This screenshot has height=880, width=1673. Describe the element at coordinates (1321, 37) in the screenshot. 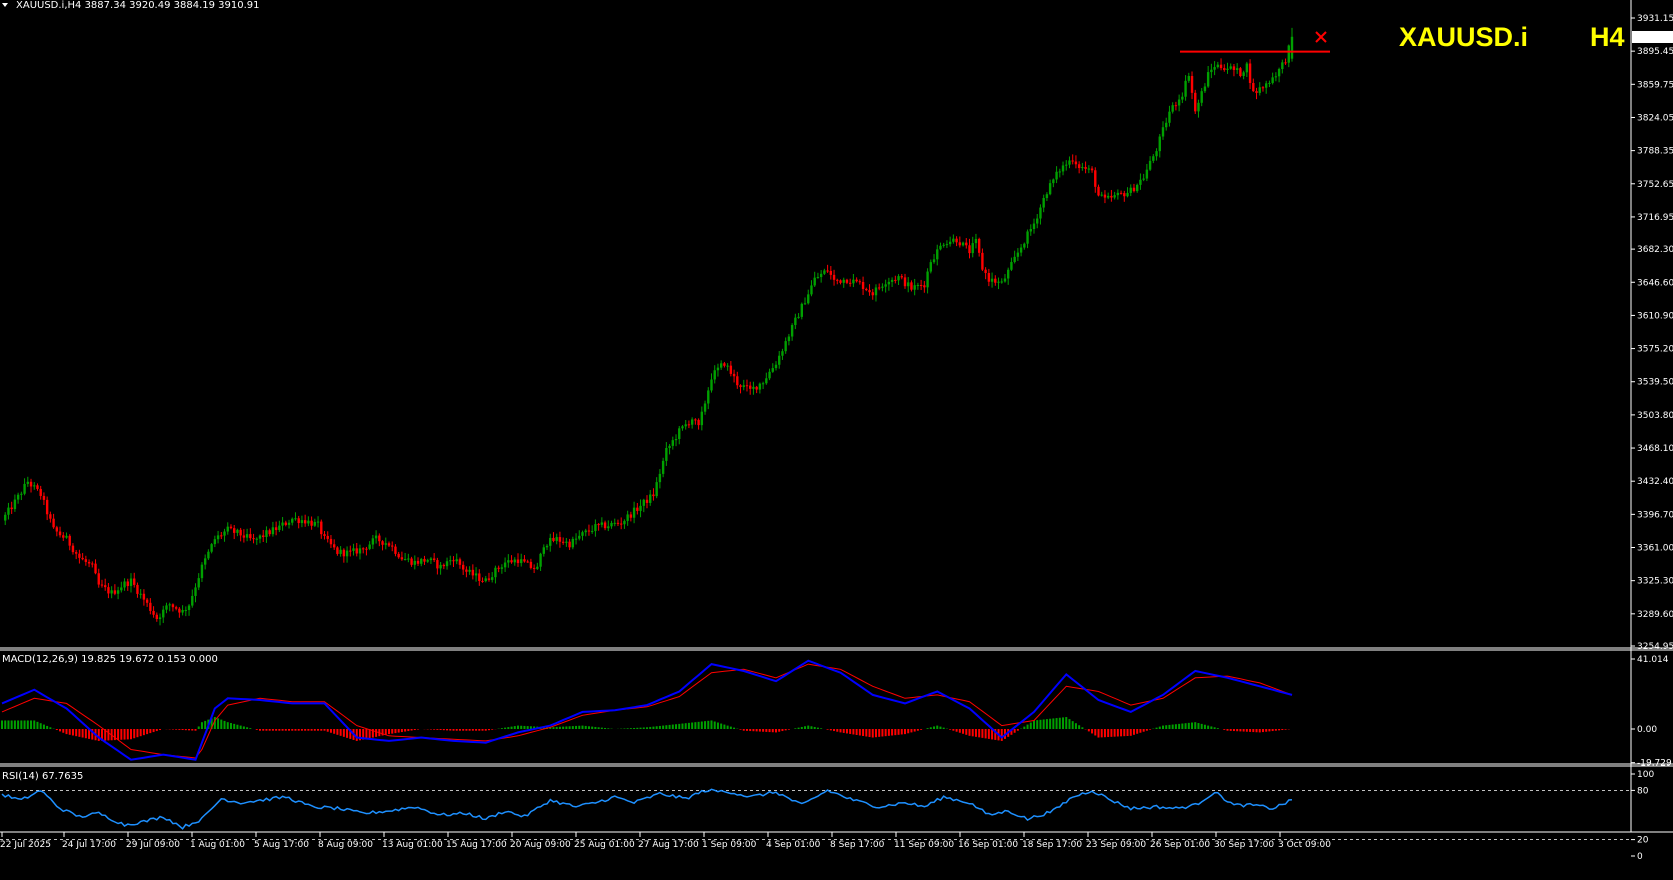

I see `close-x-icon` at that location.